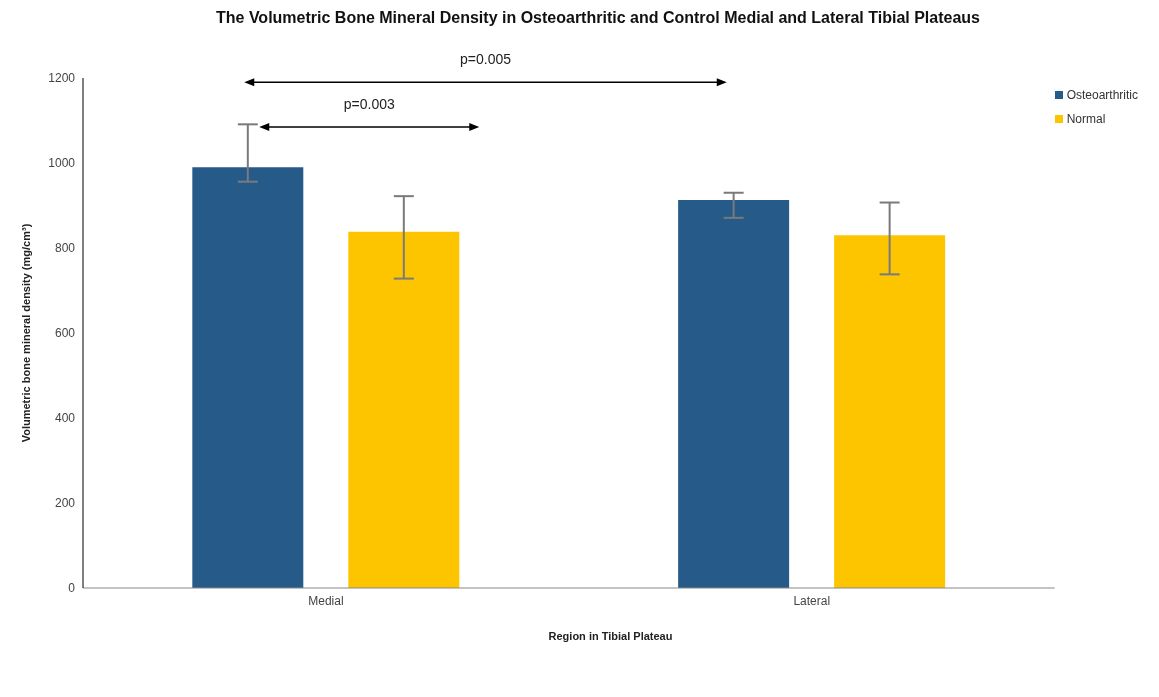 Image resolution: width=1159 pixels, height=697 pixels. What do you see at coordinates (65, 333) in the screenshot?
I see `y-tick-label: 600` at bounding box center [65, 333].